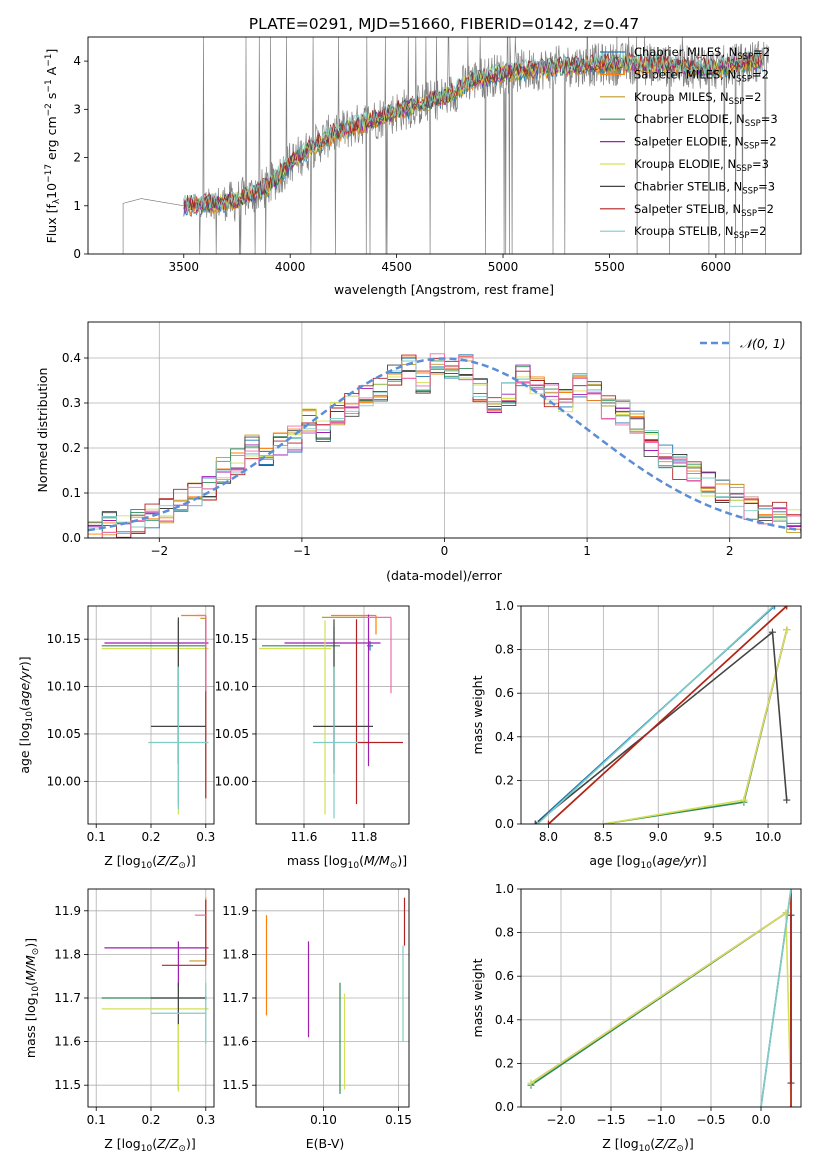 This screenshot has height=1170, width=819. I want to click on age-vs-mass-plot-area, so click(332, 715).